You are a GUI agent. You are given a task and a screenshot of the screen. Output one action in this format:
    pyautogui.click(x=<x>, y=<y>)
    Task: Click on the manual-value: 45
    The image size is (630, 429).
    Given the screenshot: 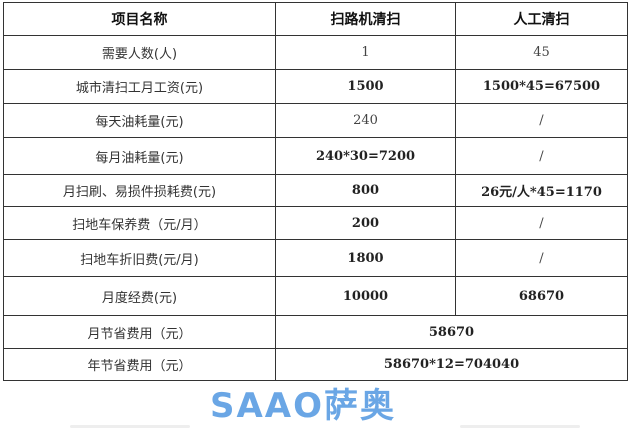 What is the action you would take?
    pyautogui.click(x=541, y=52)
    